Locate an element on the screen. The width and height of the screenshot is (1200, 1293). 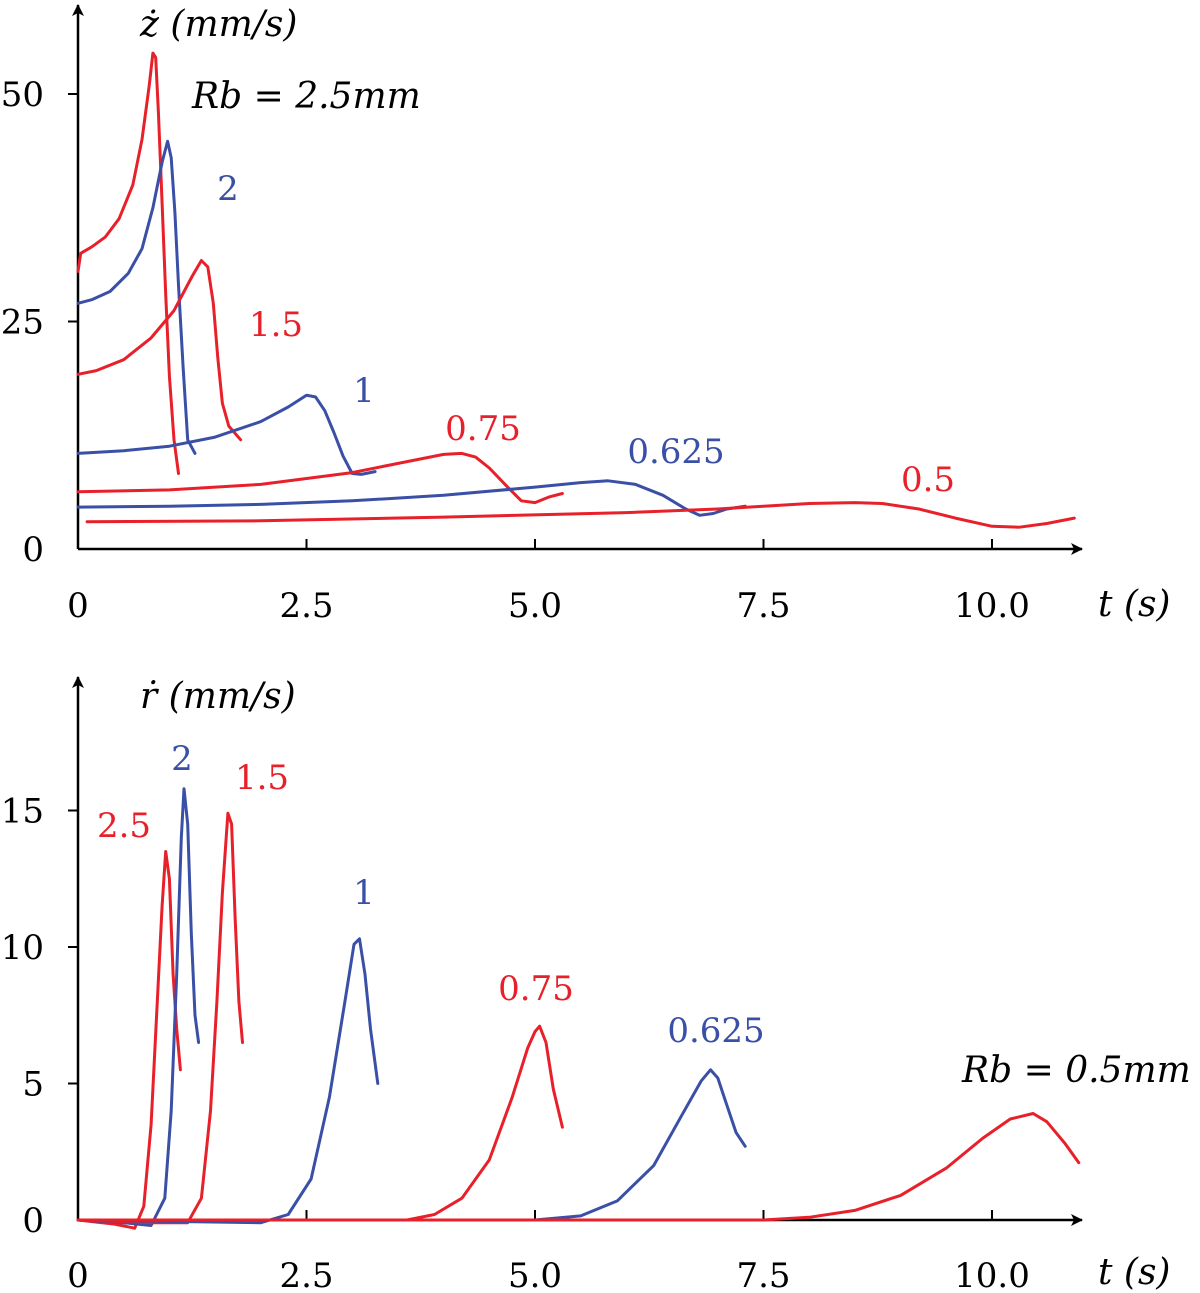
bottom-x-tick-label: 7.5 is located at coordinates (763, 1274).